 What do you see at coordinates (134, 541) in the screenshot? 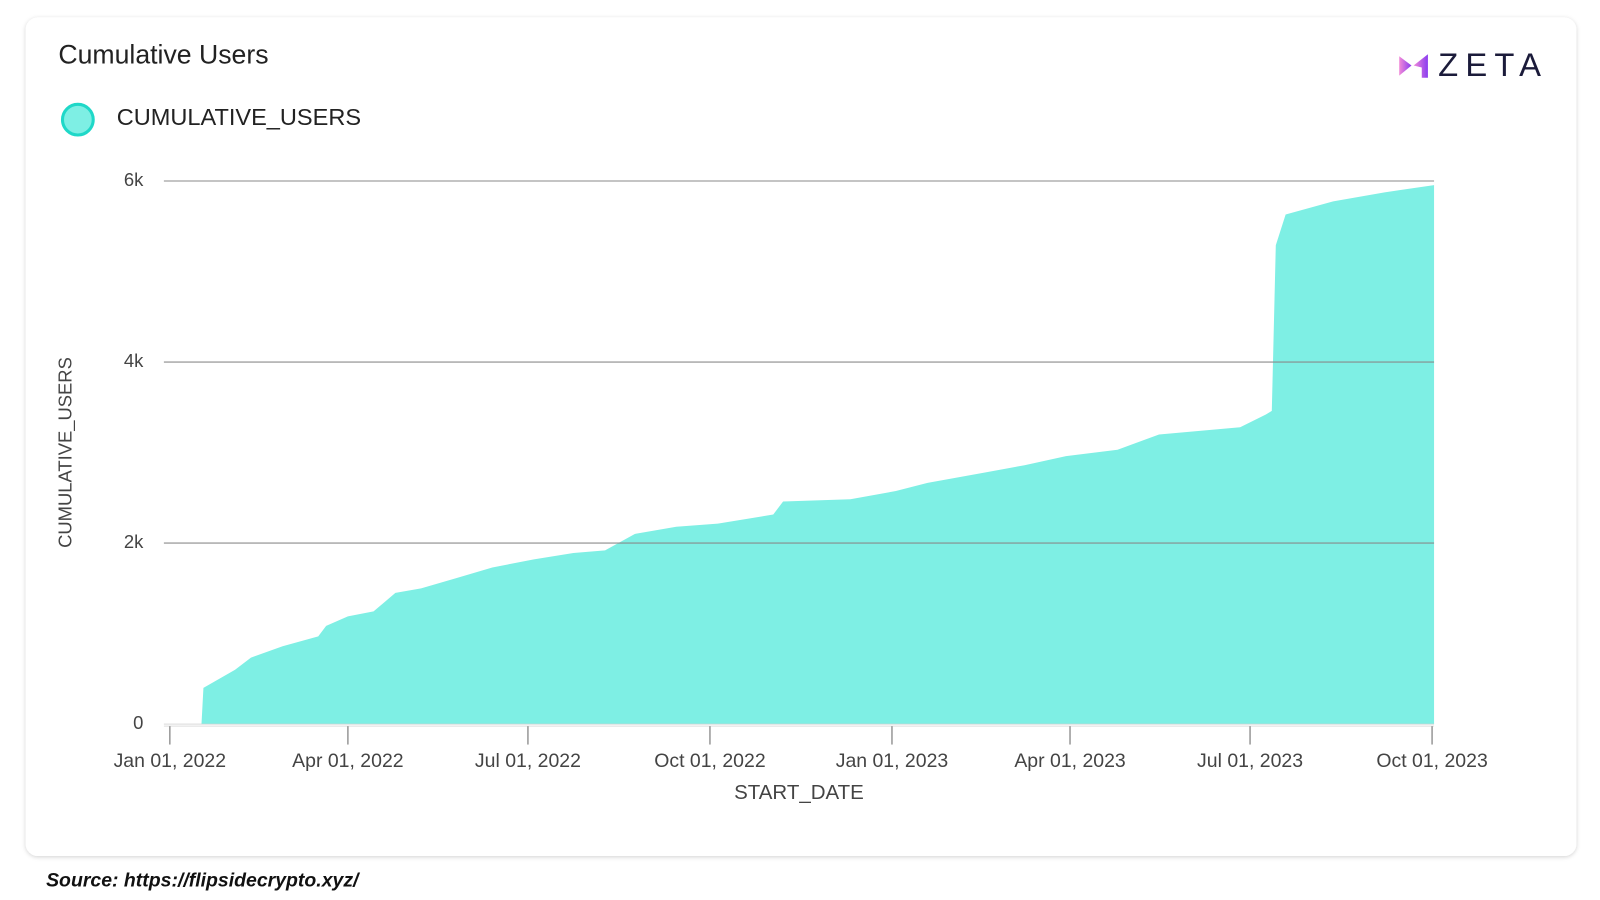
I see `y-tick-label: 2k` at bounding box center [134, 541].